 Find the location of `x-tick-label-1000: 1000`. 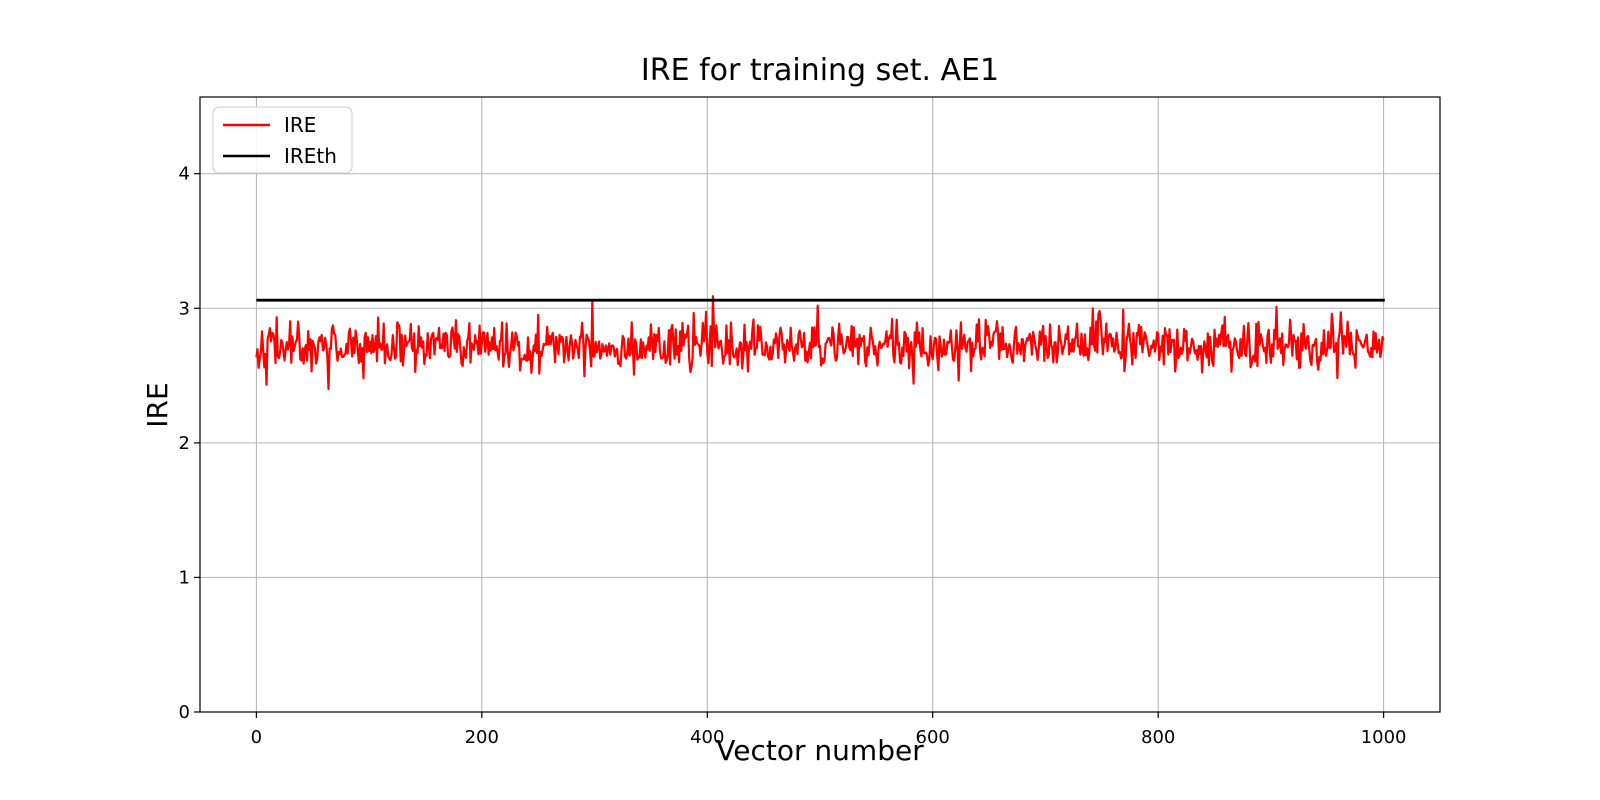

x-tick-label-1000: 1000 is located at coordinates (1384, 737).